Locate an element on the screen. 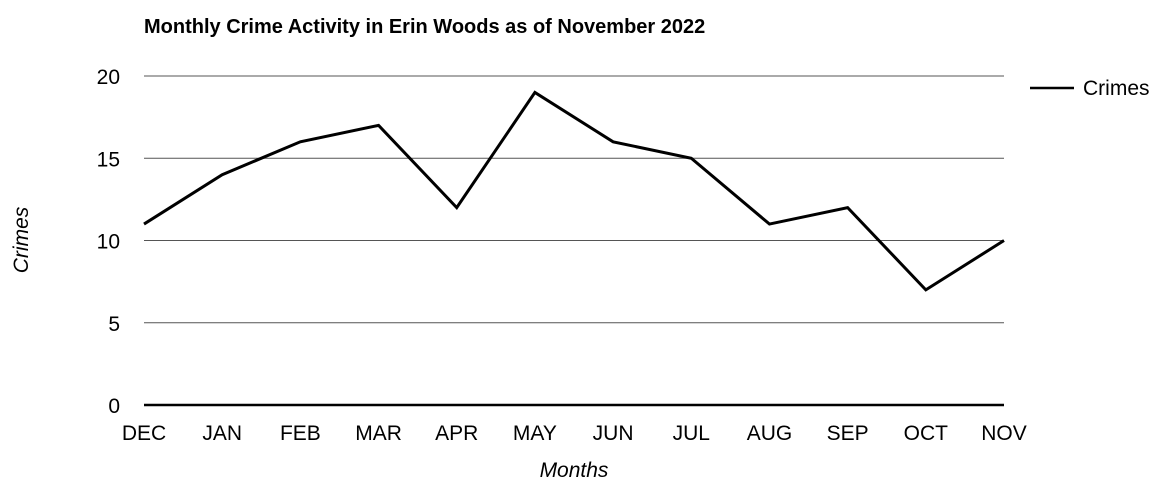 Image resolution: width=1161 pixels, height=485 pixels. legend-label-crimes: Crimes is located at coordinates (1116, 88).